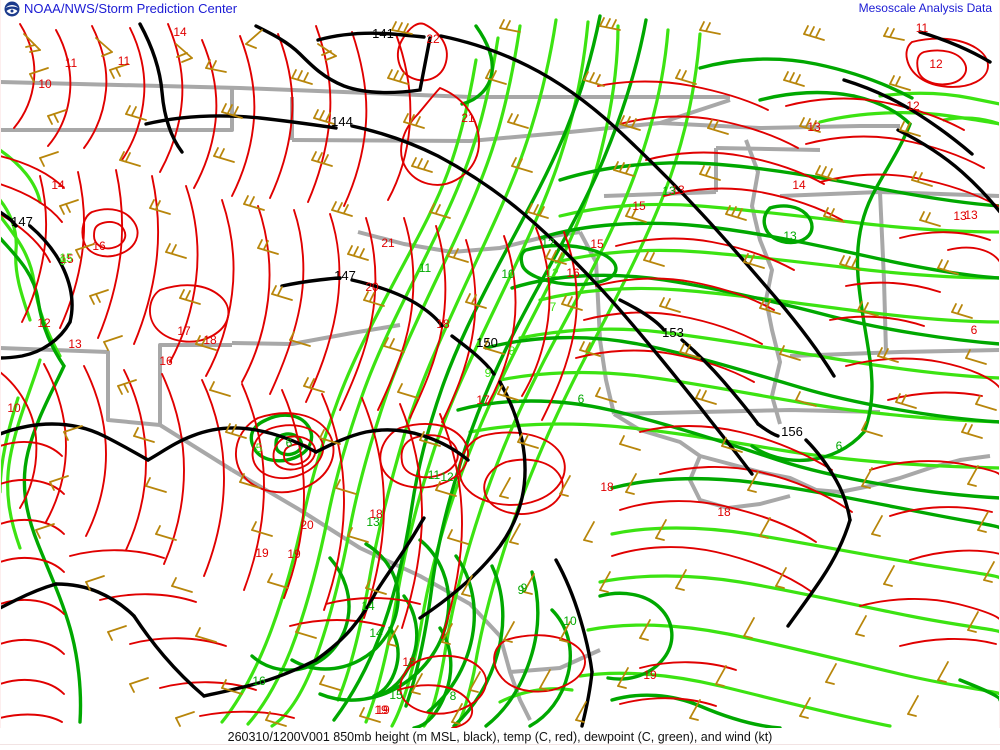 This screenshot has height=750, width=1000. I want to click on contour-label: 144, so click(342, 121).